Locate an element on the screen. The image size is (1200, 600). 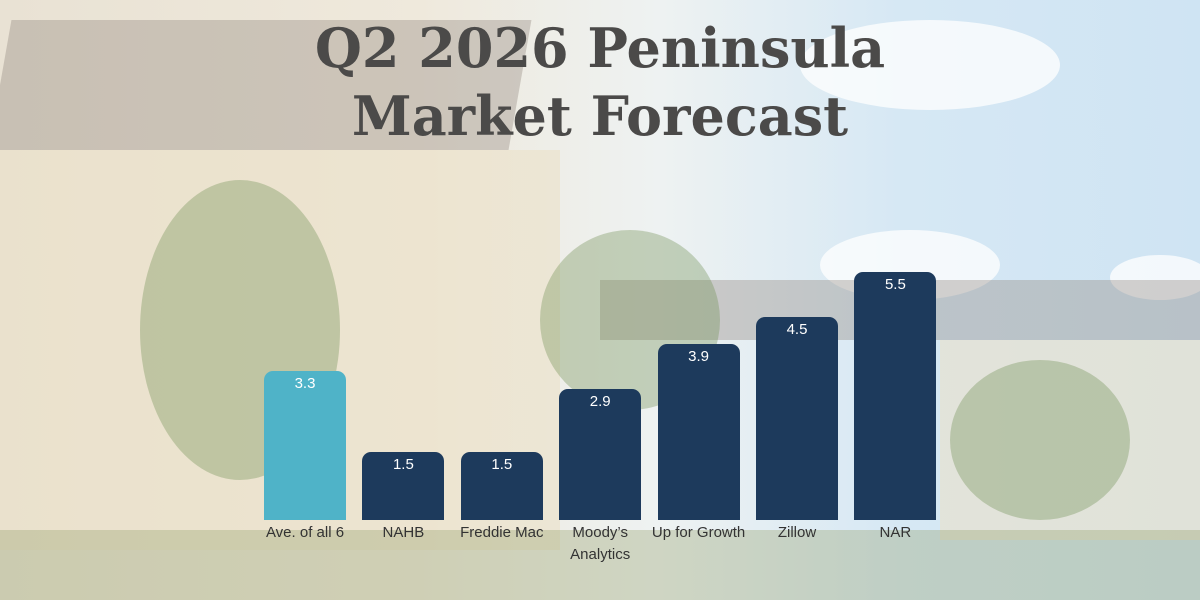
chart-title: Q2 2026 Peninsula Market Forecast is located at coordinates (600, 82).